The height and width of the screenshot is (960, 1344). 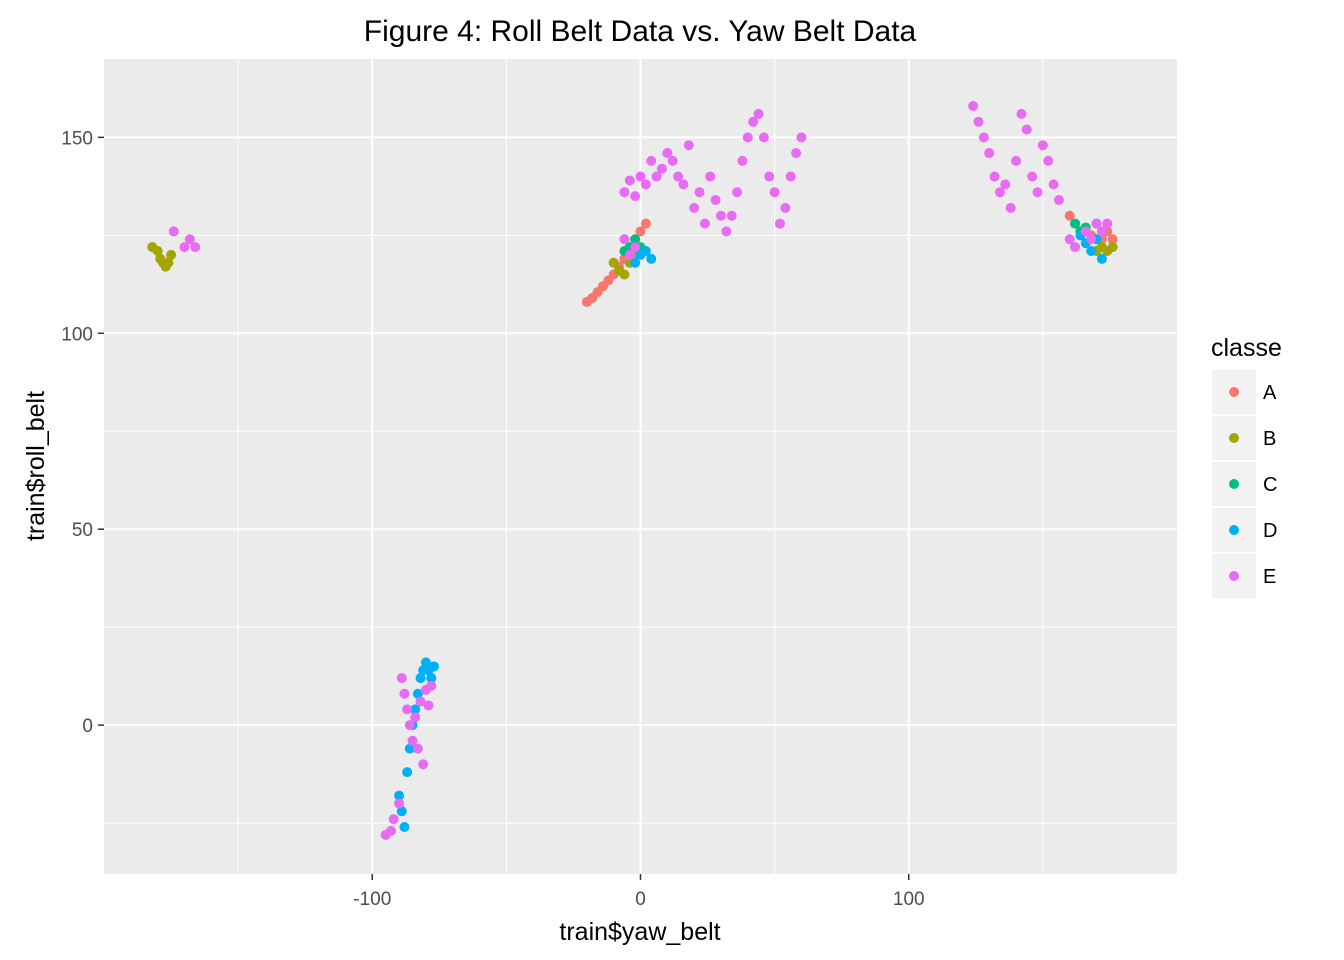 I want to click on y-tick-label: 50, so click(x=82, y=530).